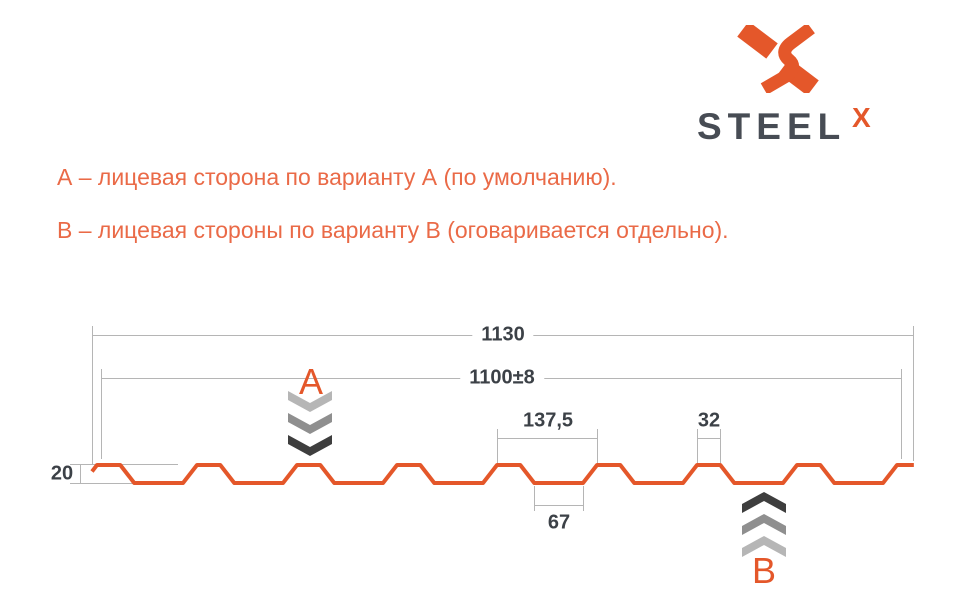 This screenshot has width=970, height=597. Describe the element at coordinates (62, 473) in the screenshot. I see `dim-label-profile-height: 20` at that location.